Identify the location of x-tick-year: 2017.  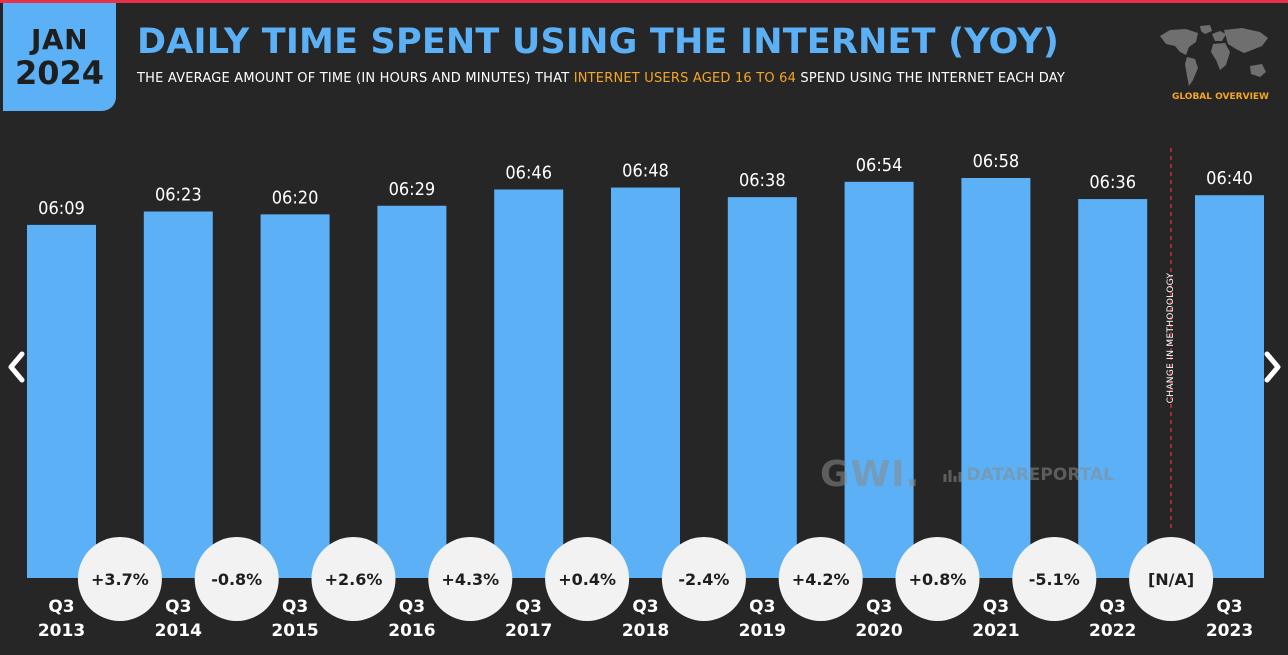
(528, 631).